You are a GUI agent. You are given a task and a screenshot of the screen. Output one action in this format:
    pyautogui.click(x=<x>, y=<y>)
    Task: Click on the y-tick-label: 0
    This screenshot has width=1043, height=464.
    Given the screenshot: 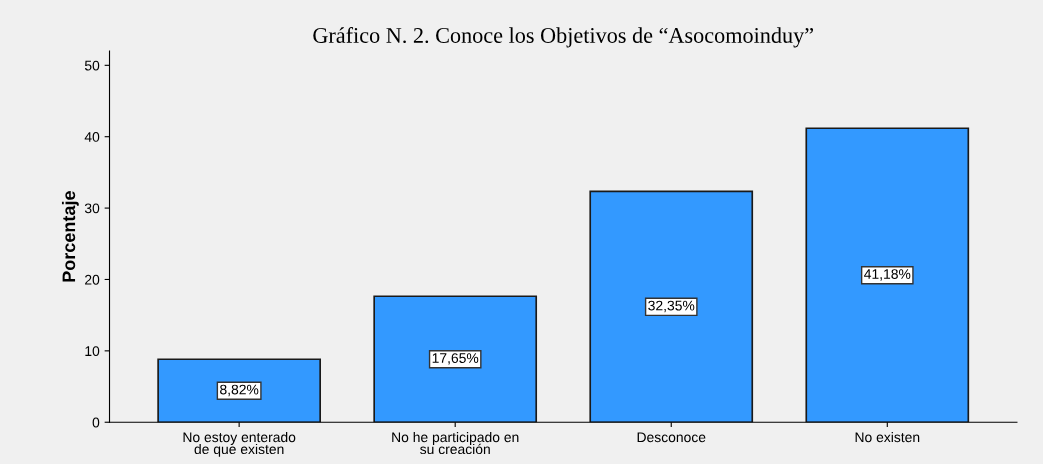 What is the action you would take?
    pyautogui.click(x=96, y=422)
    